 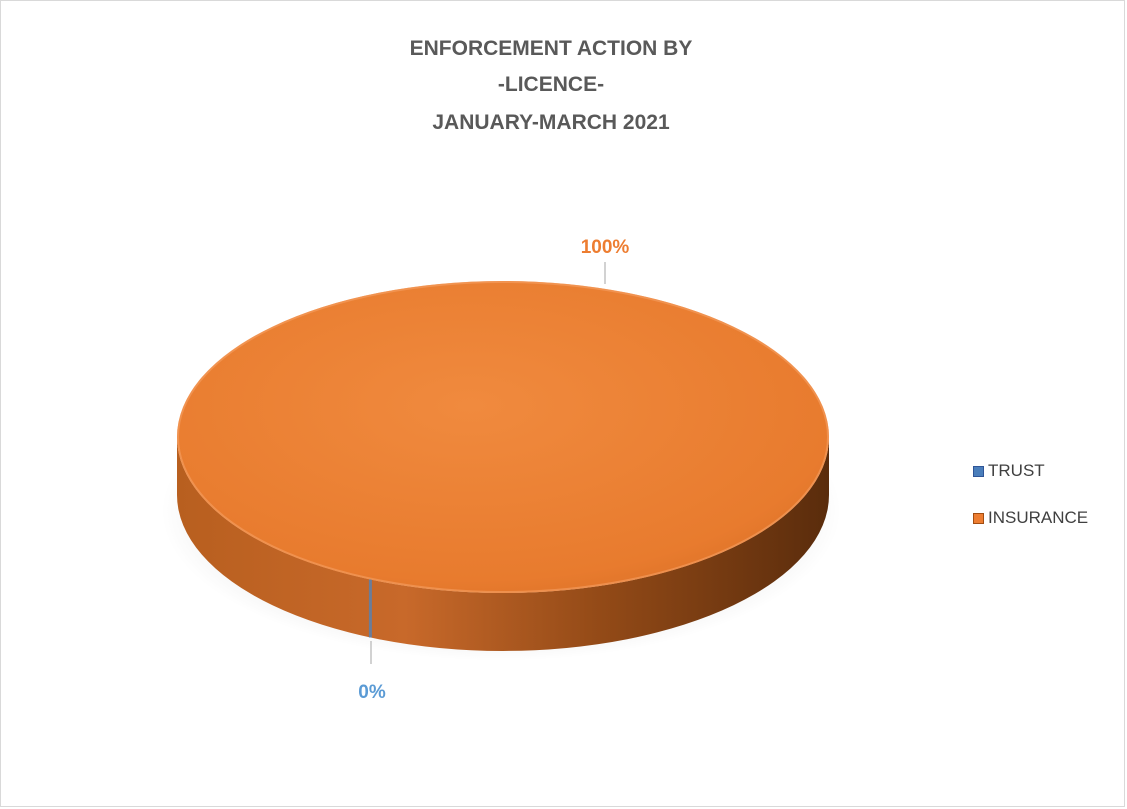 I want to click on legend-label-trust: TRUST, so click(x=1016, y=470).